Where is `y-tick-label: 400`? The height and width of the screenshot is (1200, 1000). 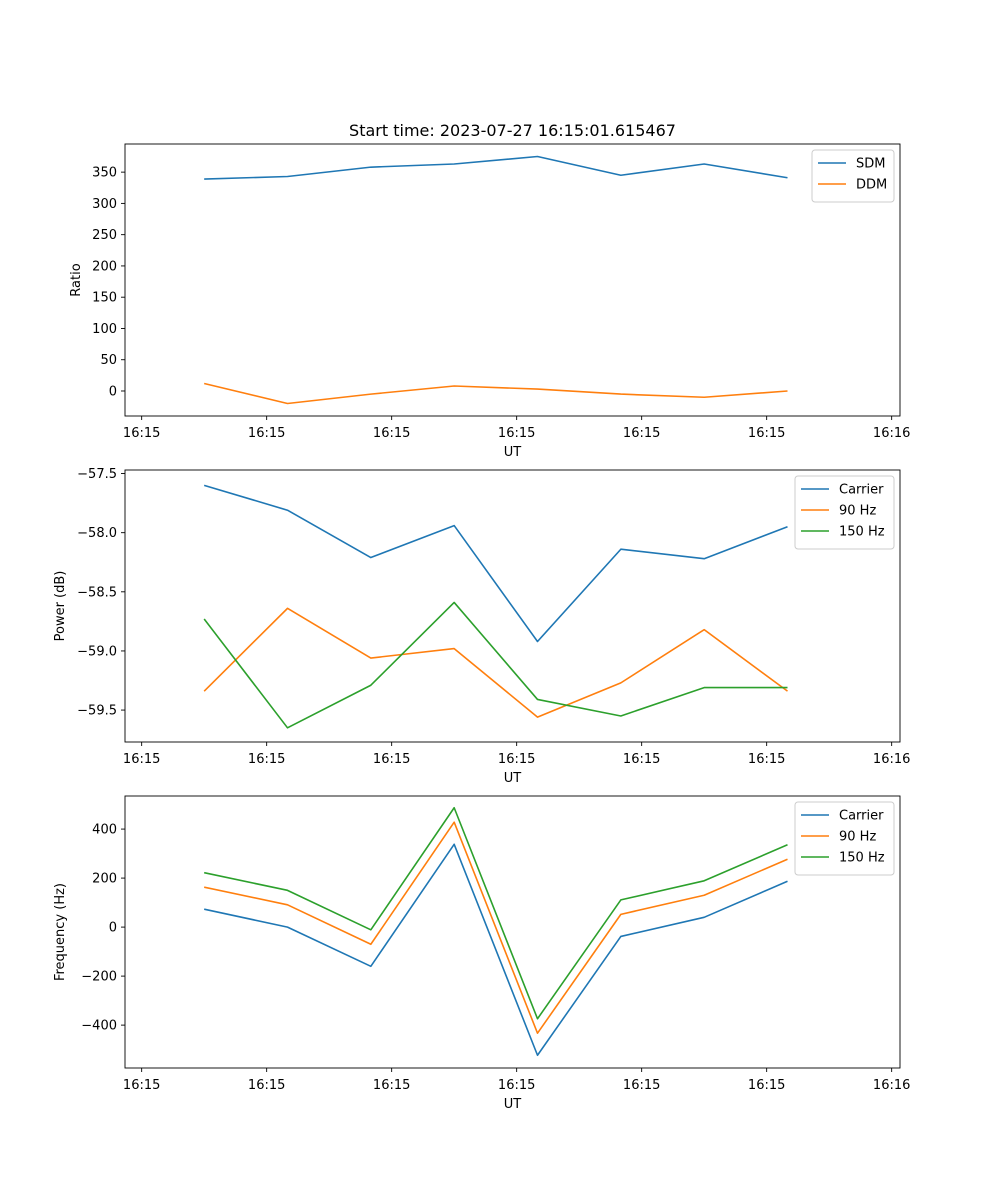 y-tick-label: 400 is located at coordinates (104, 830).